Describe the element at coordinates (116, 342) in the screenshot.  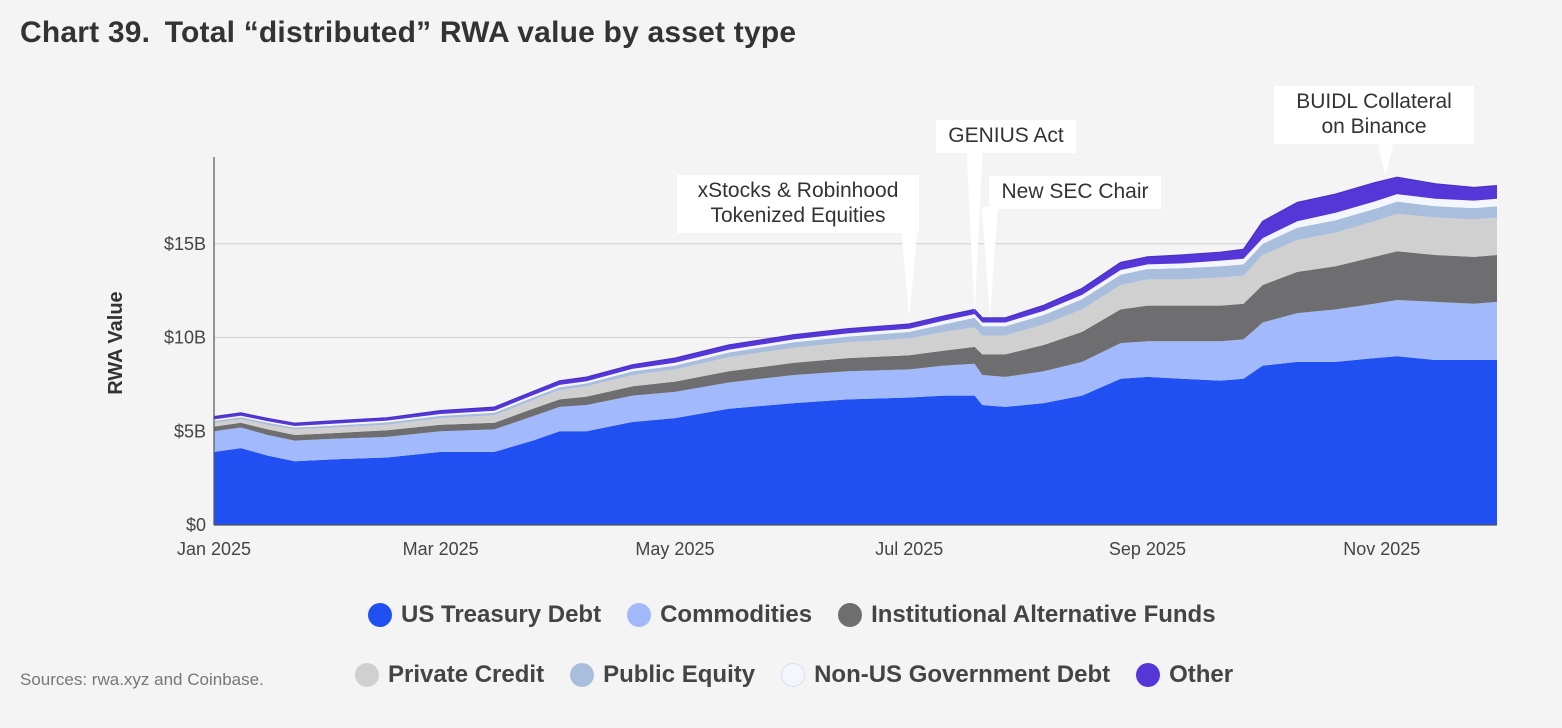
I see `y-axis-title: RWA Value` at that location.